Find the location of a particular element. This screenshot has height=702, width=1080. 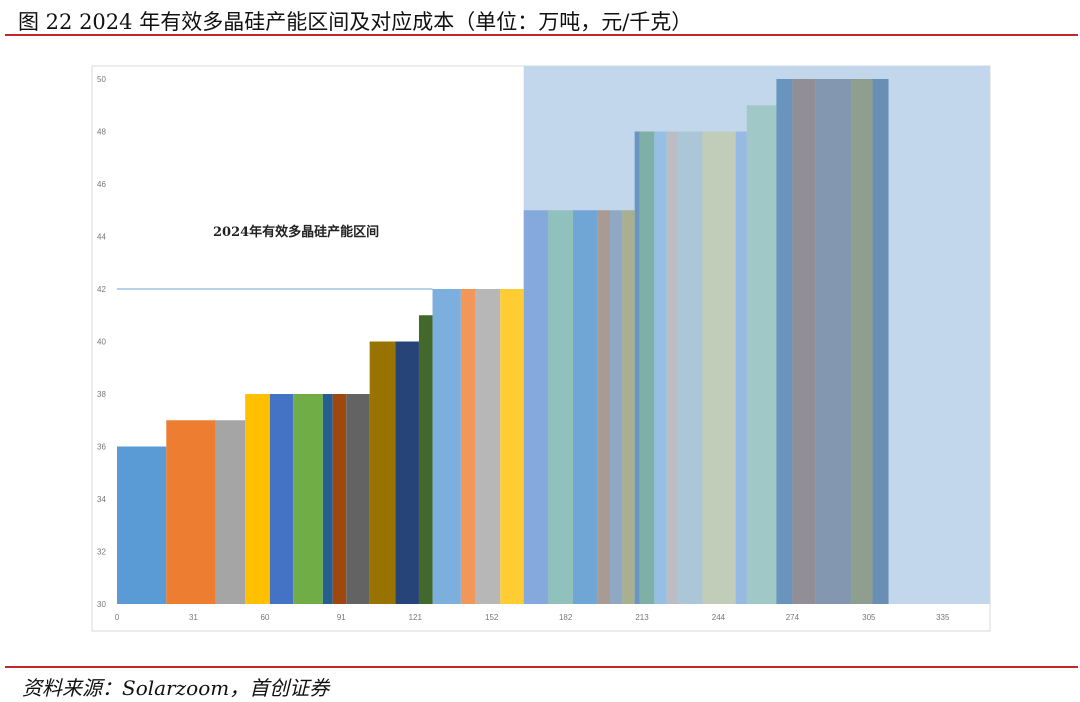

y-tick-label: 42 is located at coordinates (101, 289).